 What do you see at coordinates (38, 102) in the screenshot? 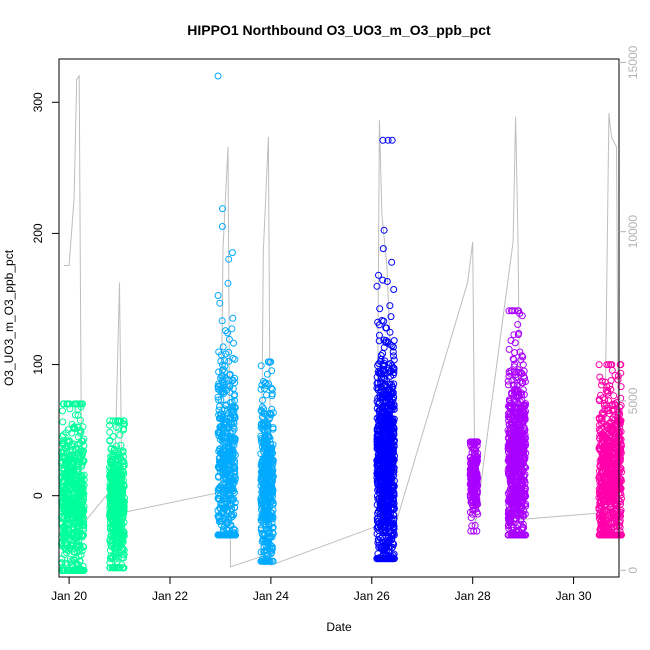
I see `y-tick-label-3: 300` at bounding box center [38, 102].